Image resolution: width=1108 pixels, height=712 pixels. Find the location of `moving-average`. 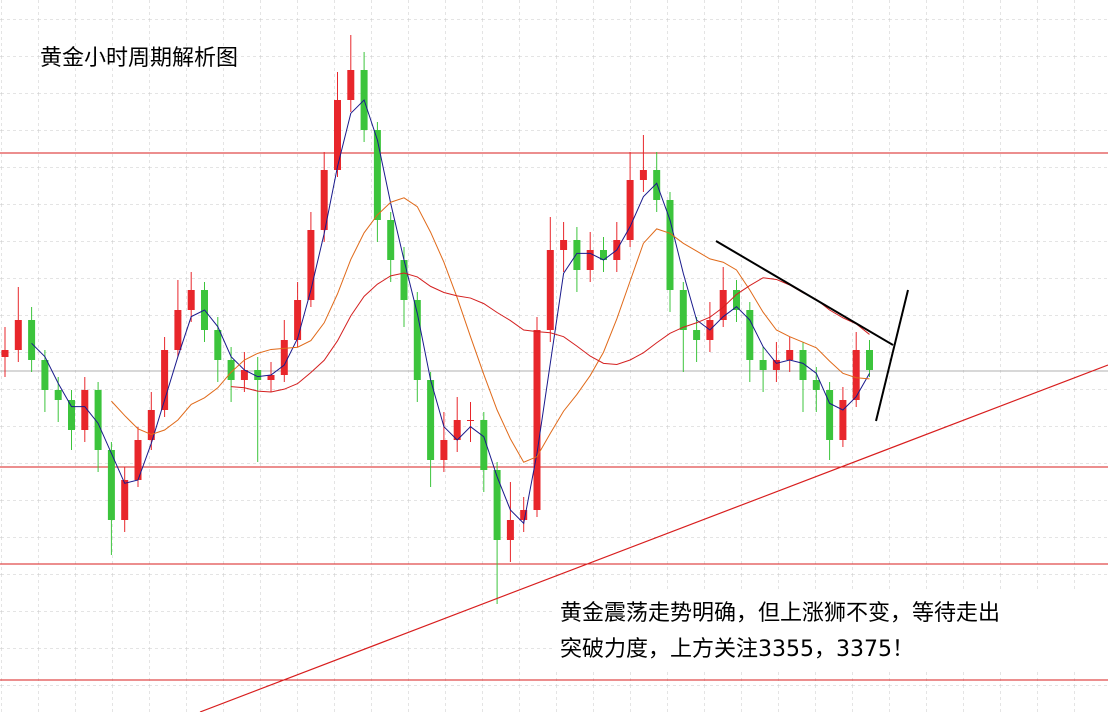

moving-average is located at coordinates (550, 332).